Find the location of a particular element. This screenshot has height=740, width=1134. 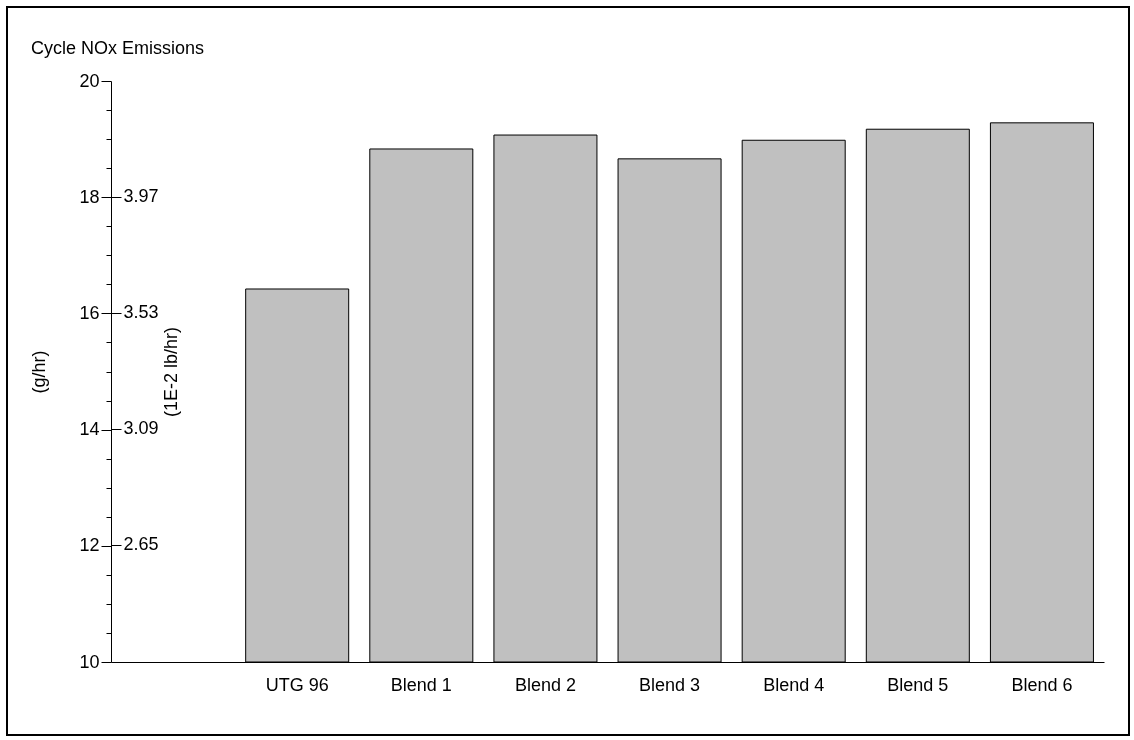

y2-tick-label: 3.97 is located at coordinates (141, 196).